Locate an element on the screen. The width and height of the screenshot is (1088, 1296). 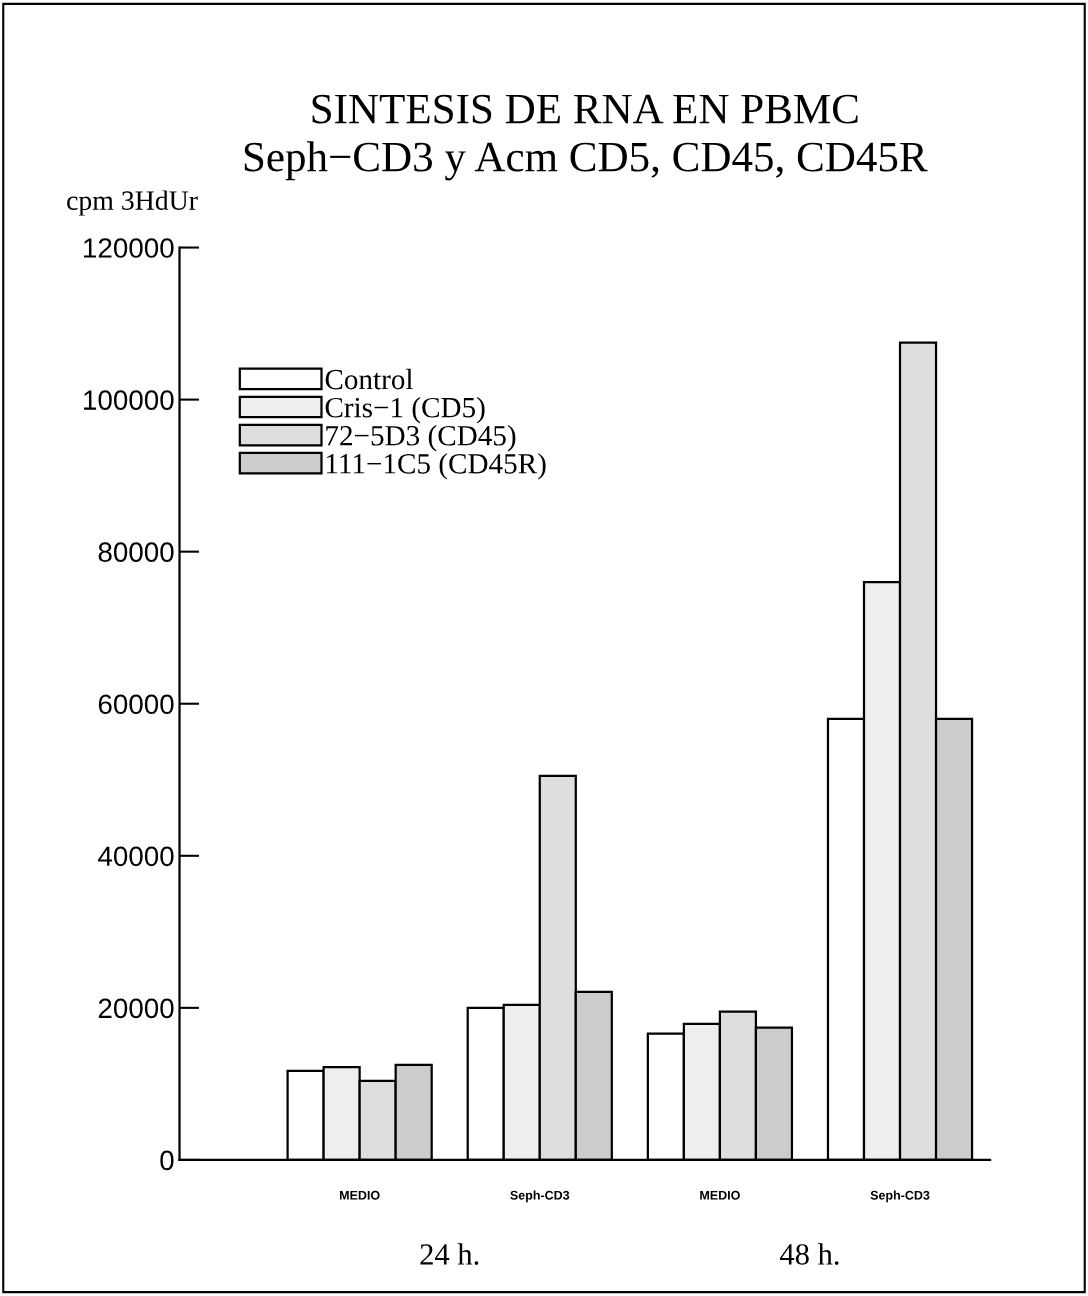
y-tick-label: 100000 is located at coordinates (129, 400).